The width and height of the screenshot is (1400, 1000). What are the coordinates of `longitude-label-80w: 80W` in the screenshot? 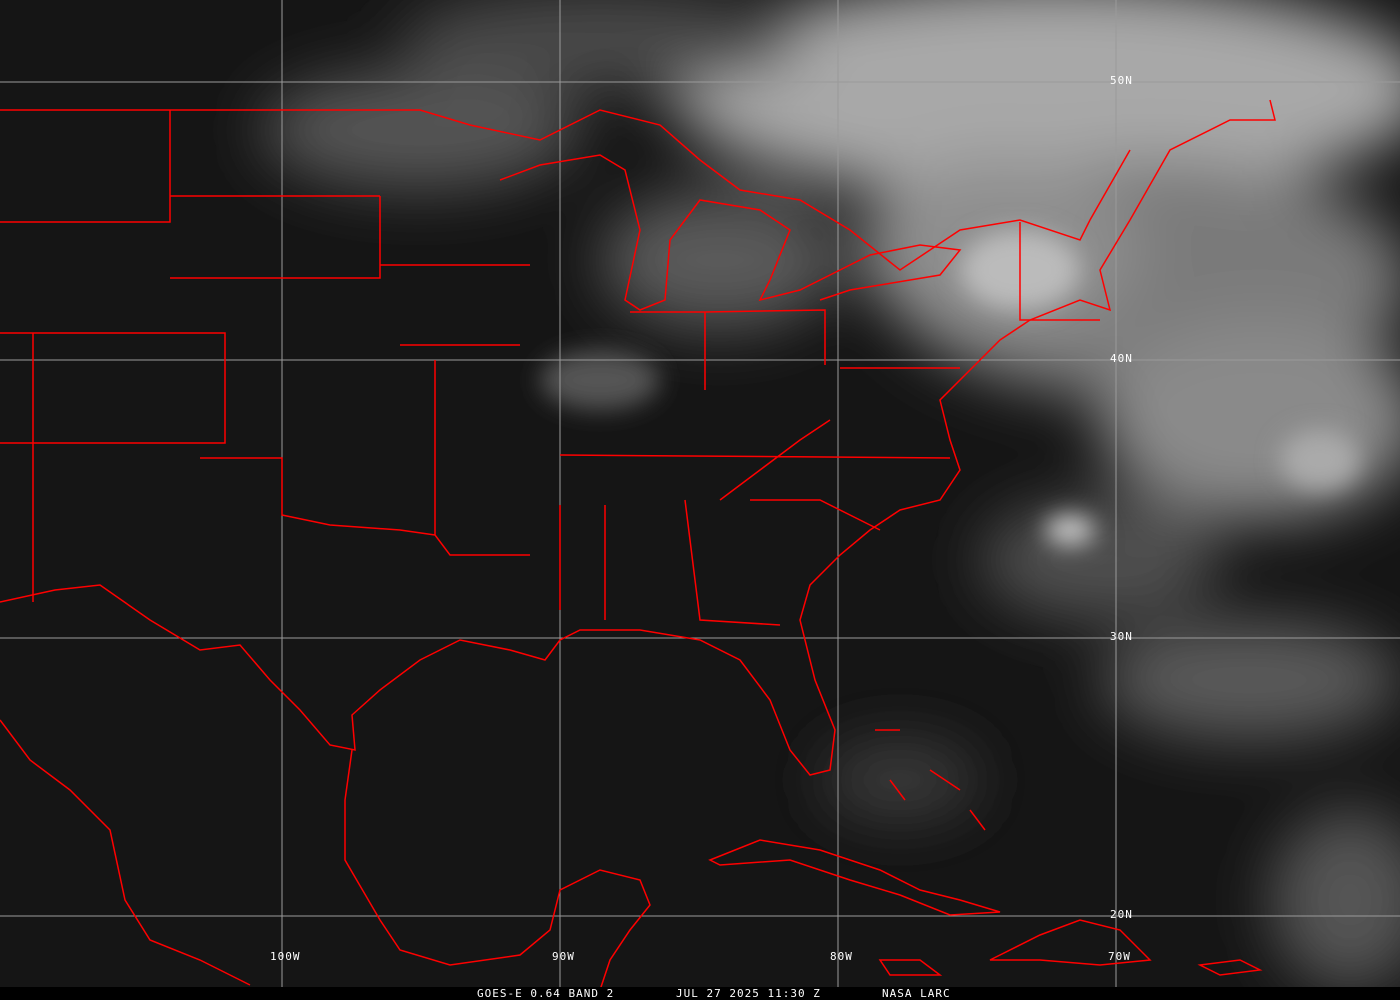 It's located at (841, 956).